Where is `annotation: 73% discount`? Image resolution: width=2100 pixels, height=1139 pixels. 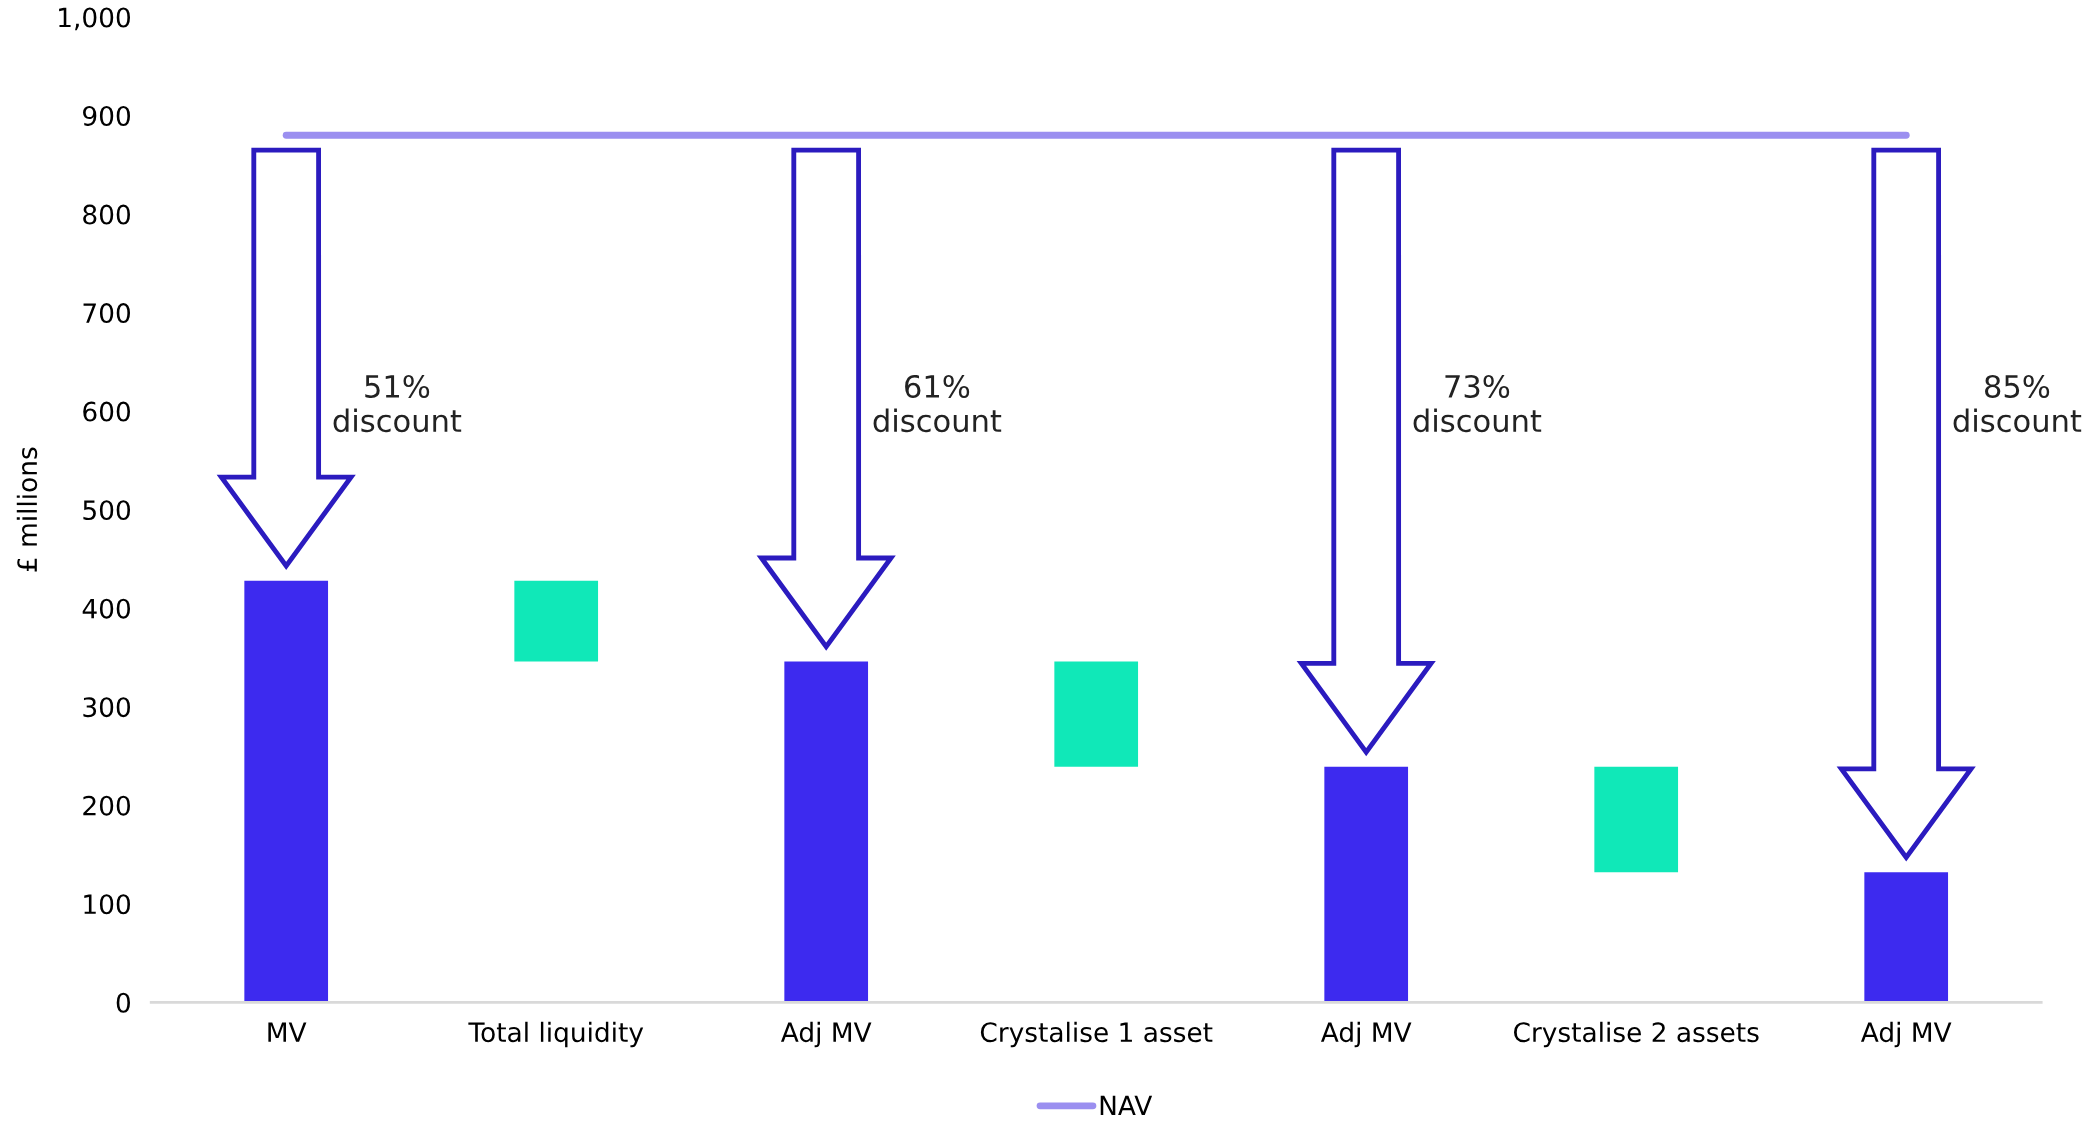
annotation: 73% discount is located at coordinates (1477, 403).